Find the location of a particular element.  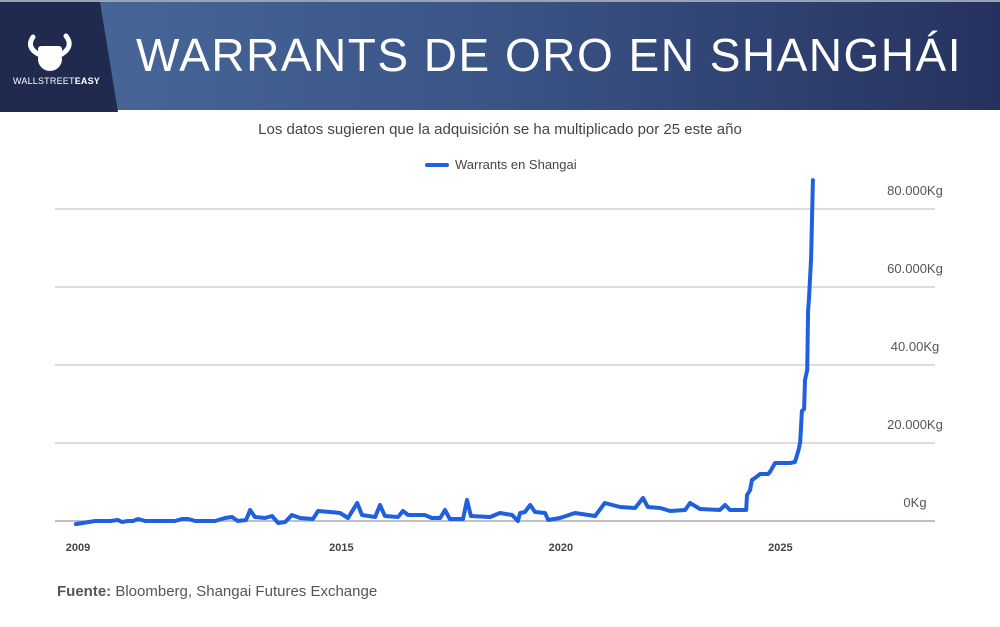

page-title: WARRANTS DE ORO EN SHANGHÁI is located at coordinates (549, 55).